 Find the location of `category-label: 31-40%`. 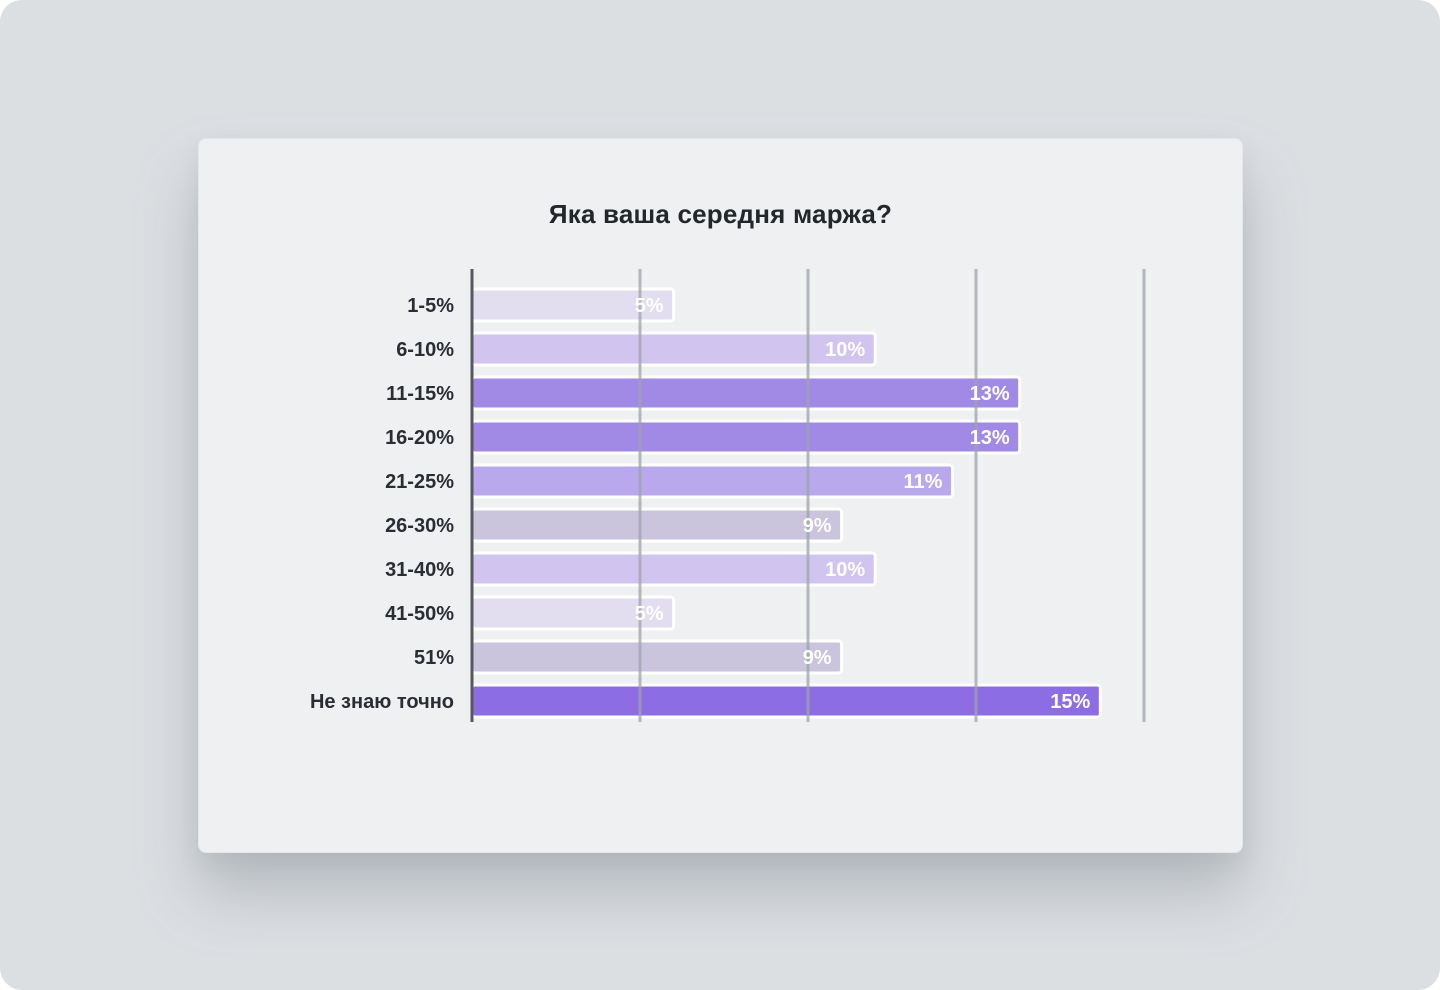

category-label: 31-40% is located at coordinates (419, 570).